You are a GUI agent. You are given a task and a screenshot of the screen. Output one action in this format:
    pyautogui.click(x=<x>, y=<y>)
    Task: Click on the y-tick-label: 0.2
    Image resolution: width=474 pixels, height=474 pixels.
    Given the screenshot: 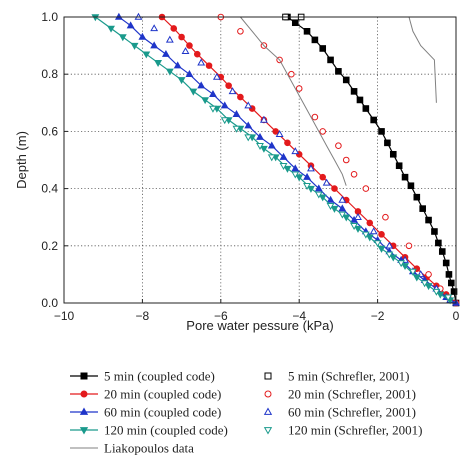 What is the action you would take?
    pyautogui.click(x=49, y=246)
    